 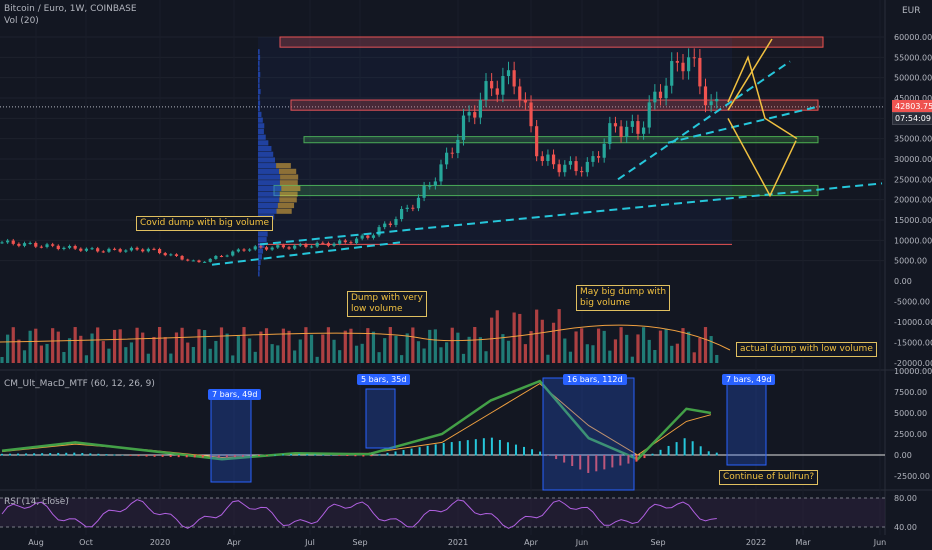 What do you see at coordinates (531, 542) in the screenshot?
I see `time-tick-7: Apr` at bounding box center [531, 542].